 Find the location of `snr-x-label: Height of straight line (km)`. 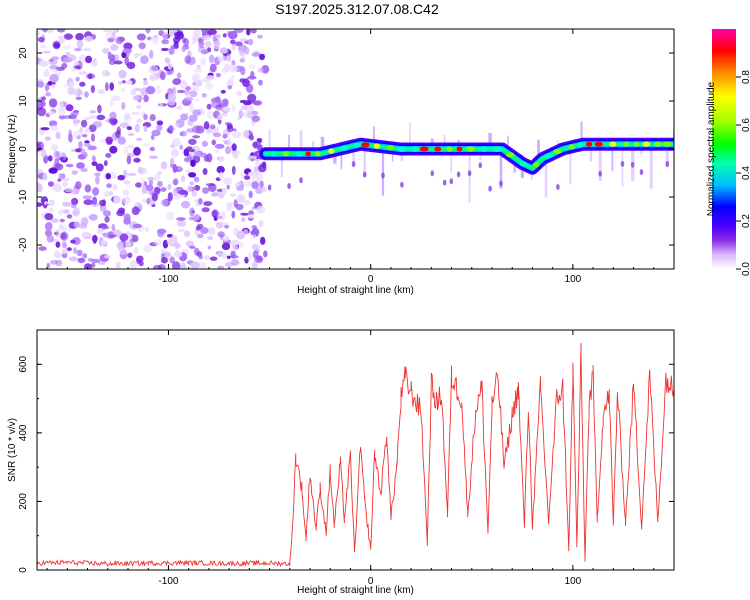

snr-x-label: Height of straight line (km) is located at coordinates (355, 590).